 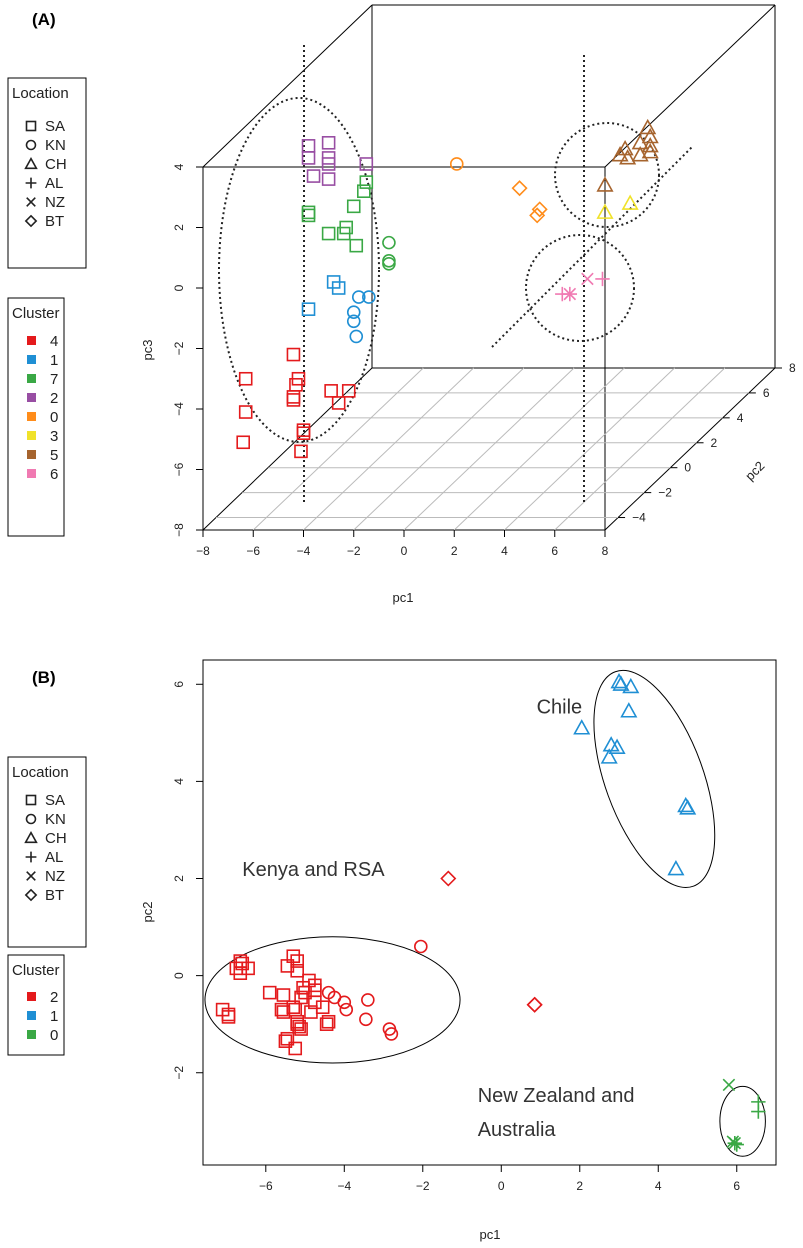 What do you see at coordinates (179, 530) in the screenshot?
I see `z-tick-label: −8` at bounding box center [179, 530].